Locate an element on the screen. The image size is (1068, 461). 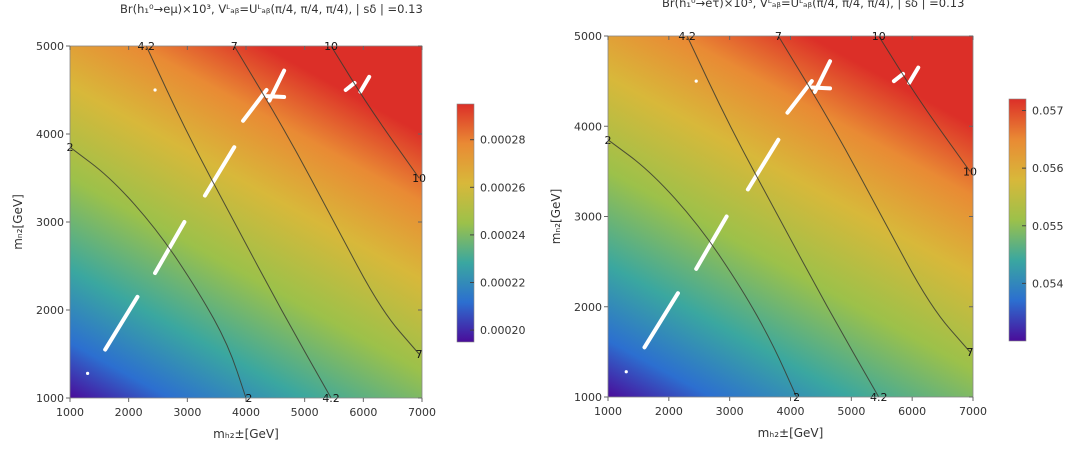
colorbar-tick-label: 0.00026 is located at coordinates (503, 187).